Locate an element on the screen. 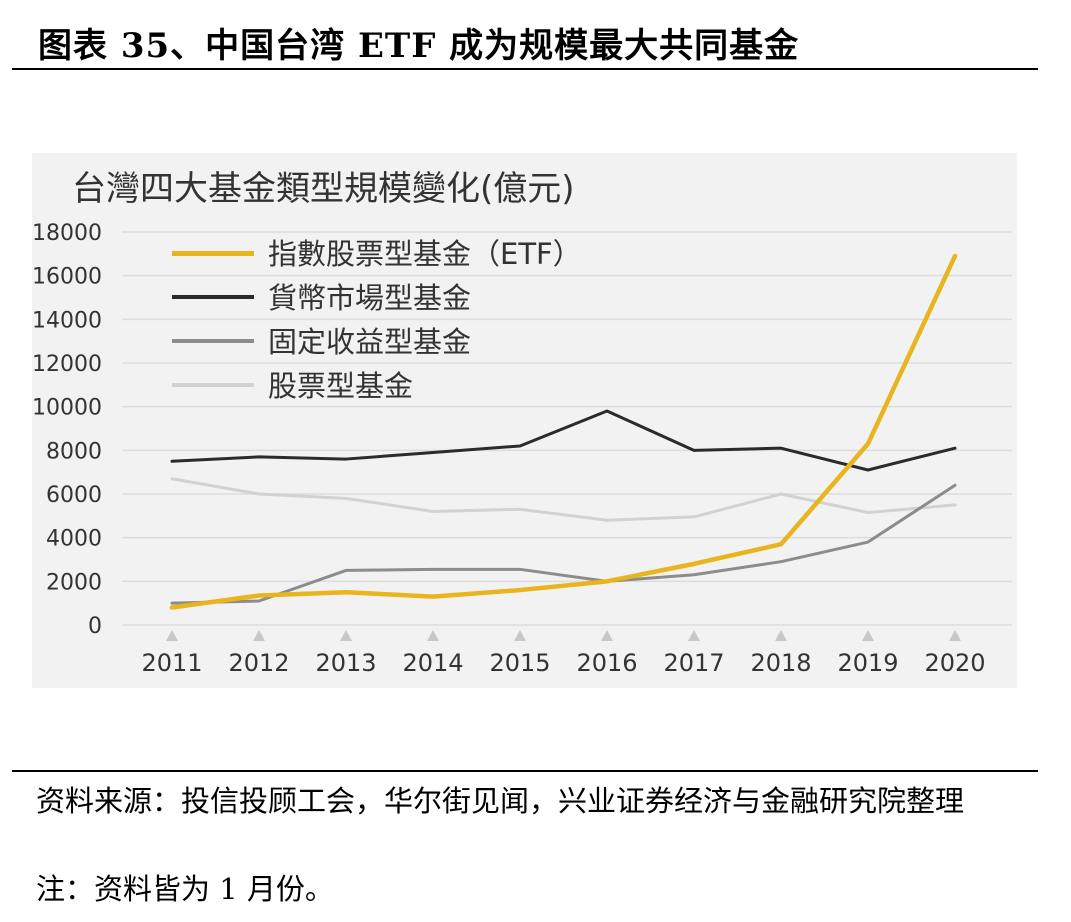 Image resolution: width=1071 pixels, height=922 pixels. bottom-rule is located at coordinates (525, 771).